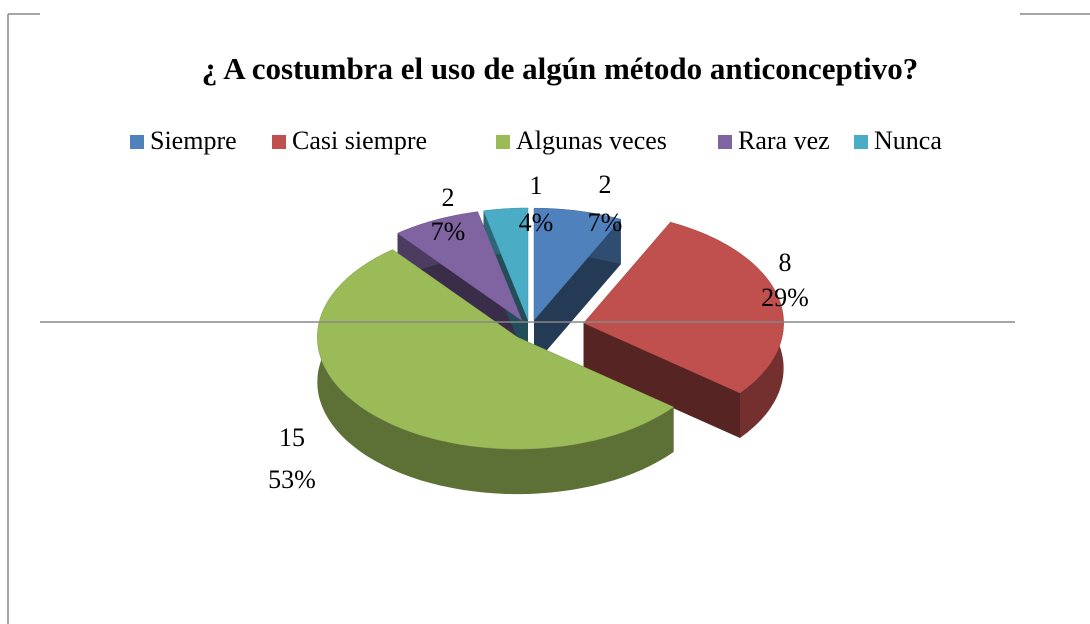 The image size is (1090, 624). What do you see at coordinates (591, 140) in the screenshot?
I see `legend-label: Algunas veces` at bounding box center [591, 140].